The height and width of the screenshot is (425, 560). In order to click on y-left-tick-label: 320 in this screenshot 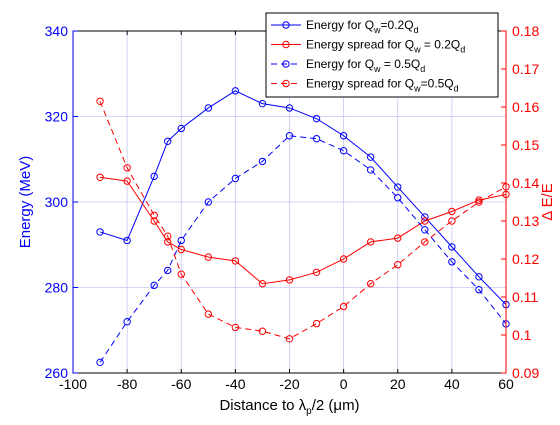, I will do `click(57, 117)`.